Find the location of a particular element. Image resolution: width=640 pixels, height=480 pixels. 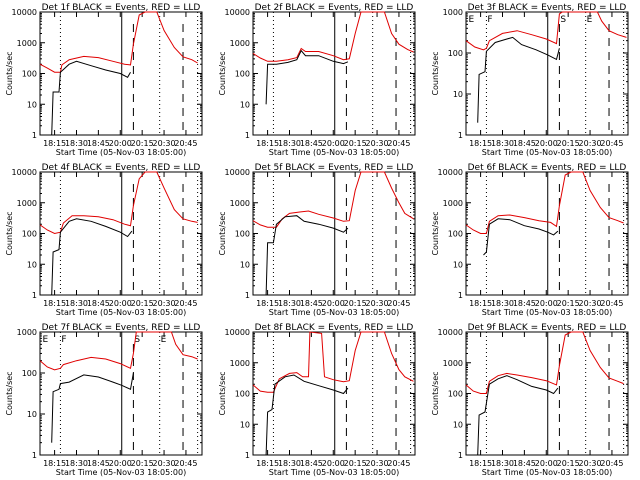

phase-letter: S is located at coordinates (137, 340).